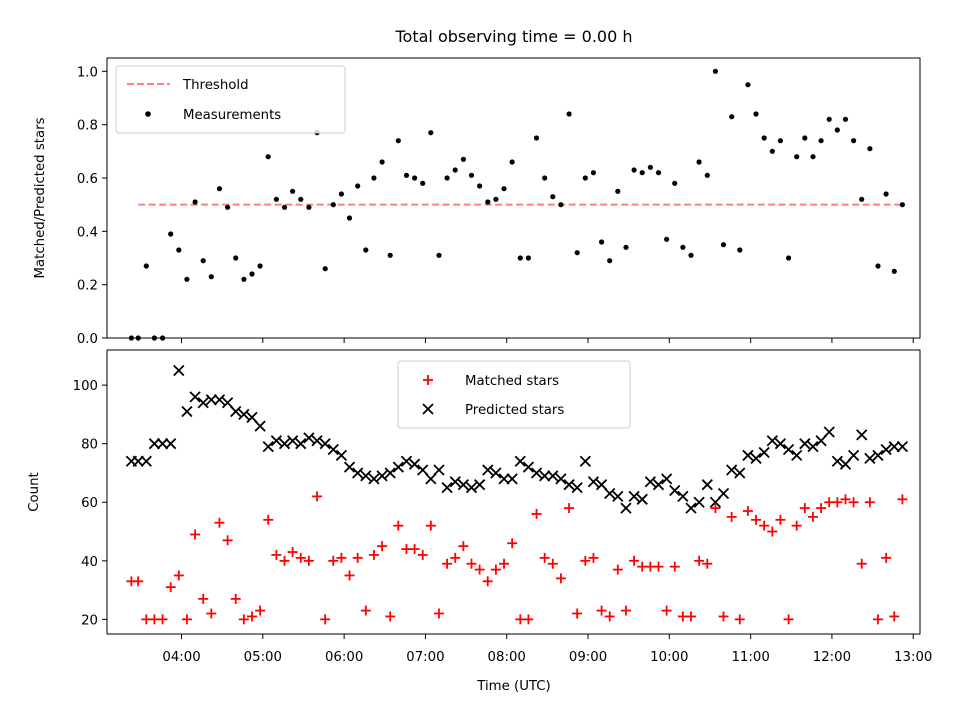  Describe the element at coordinates (263, 657) in the screenshot. I see `x-tick-label: 05:00` at that location.